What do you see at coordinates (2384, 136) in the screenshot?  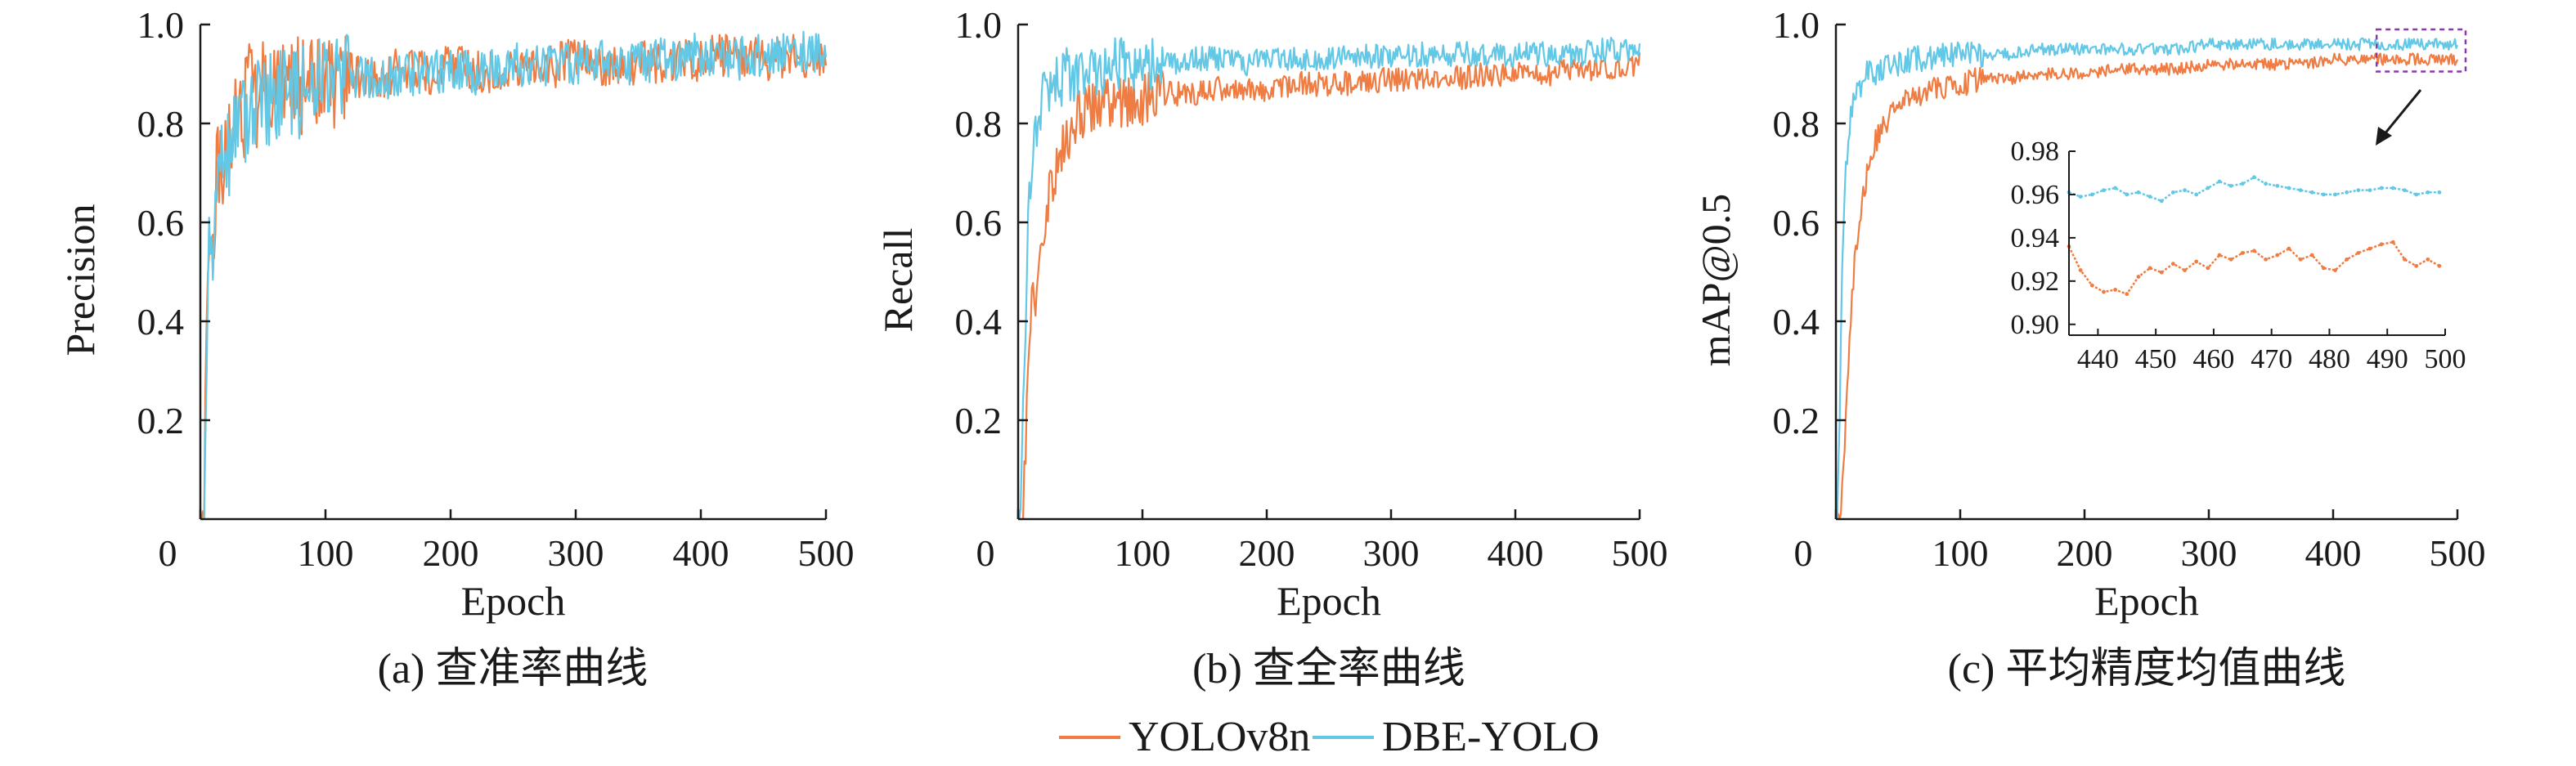 I see `zoom-arrowhead` at bounding box center [2384, 136].